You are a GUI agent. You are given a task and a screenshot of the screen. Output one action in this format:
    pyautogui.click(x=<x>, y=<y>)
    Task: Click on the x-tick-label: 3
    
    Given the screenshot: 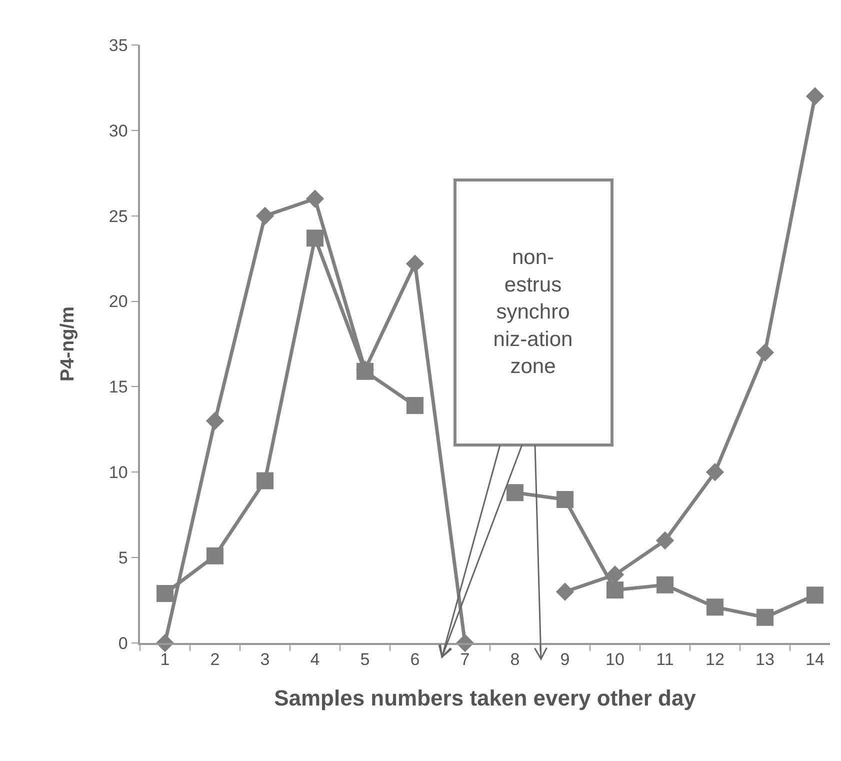 What is the action you would take?
    pyautogui.click(x=265, y=660)
    